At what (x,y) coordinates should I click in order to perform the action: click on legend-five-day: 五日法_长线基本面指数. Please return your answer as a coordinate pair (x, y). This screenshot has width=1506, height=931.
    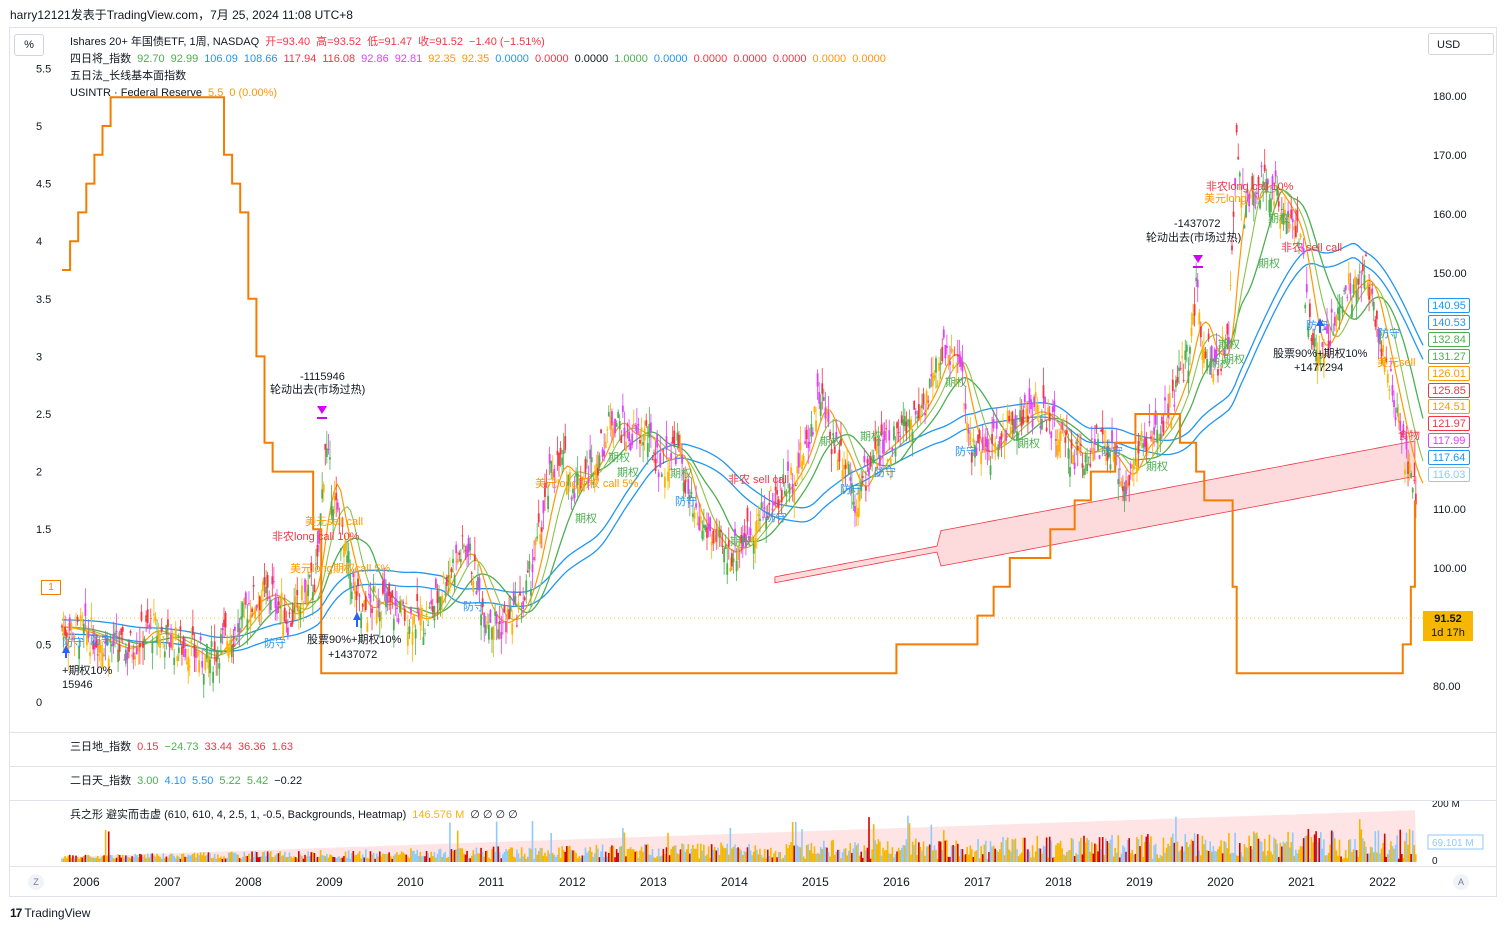
    Looking at the image, I should click on (131, 76).